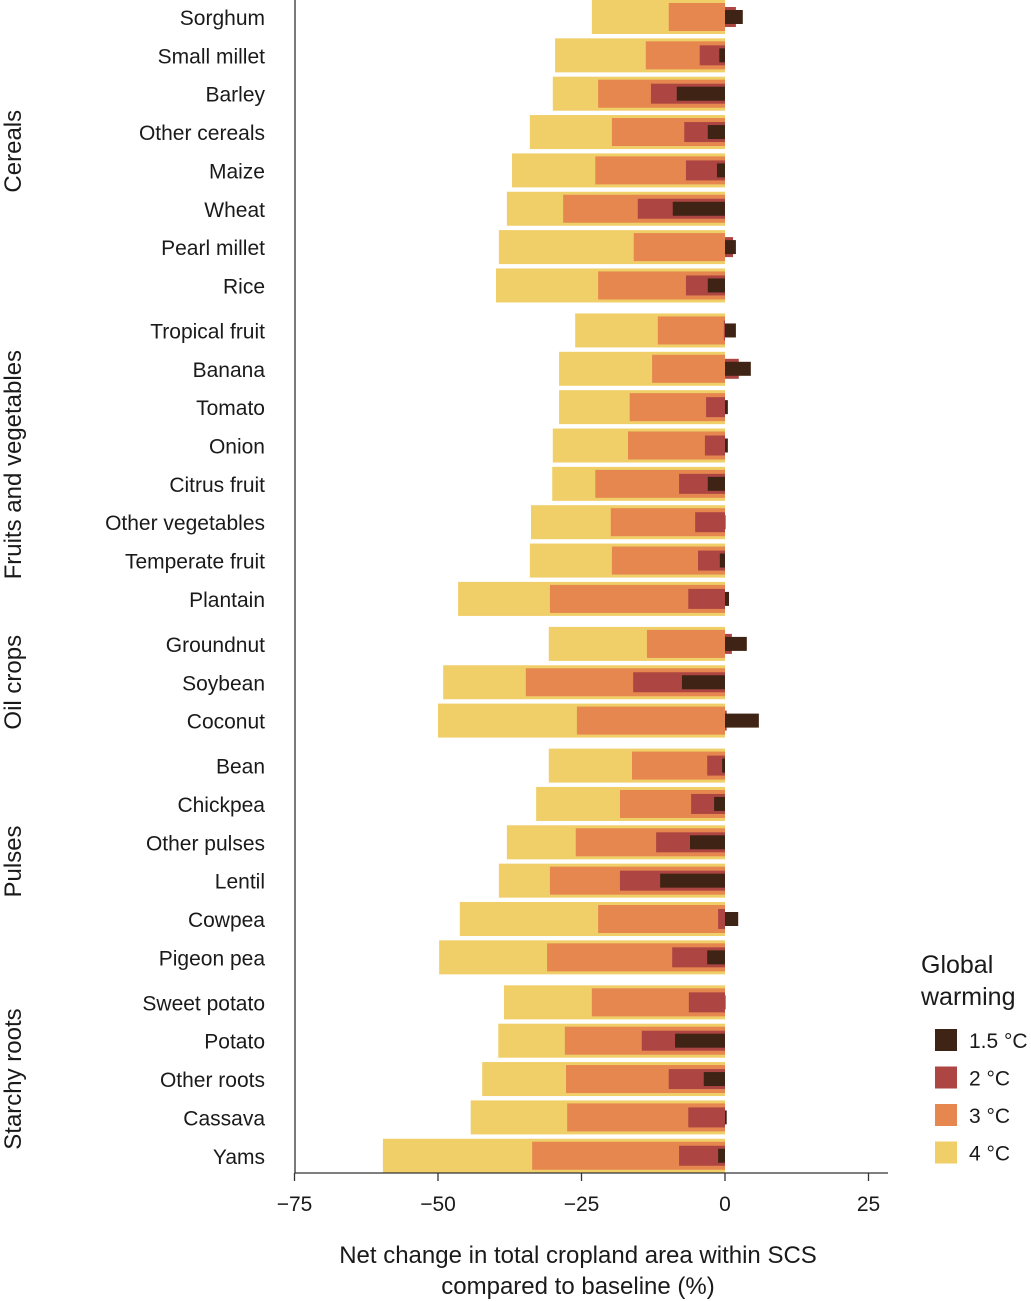 This screenshot has width=1031, height=1301. What do you see at coordinates (582, 1204) in the screenshot?
I see `x-tick-label: −25` at bounding box center [582, 1204].